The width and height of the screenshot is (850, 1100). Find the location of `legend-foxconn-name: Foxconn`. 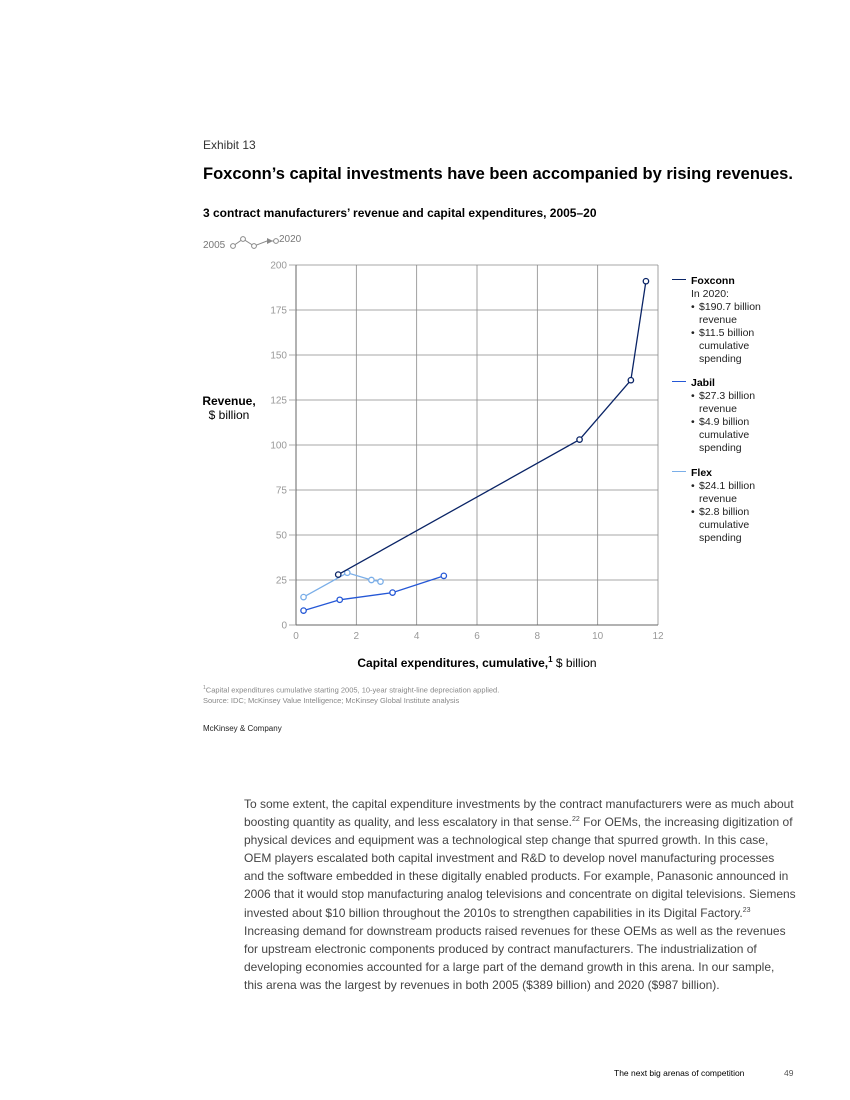

legend-foxconn-name: Foxconn is located at coordinates (713, 281).